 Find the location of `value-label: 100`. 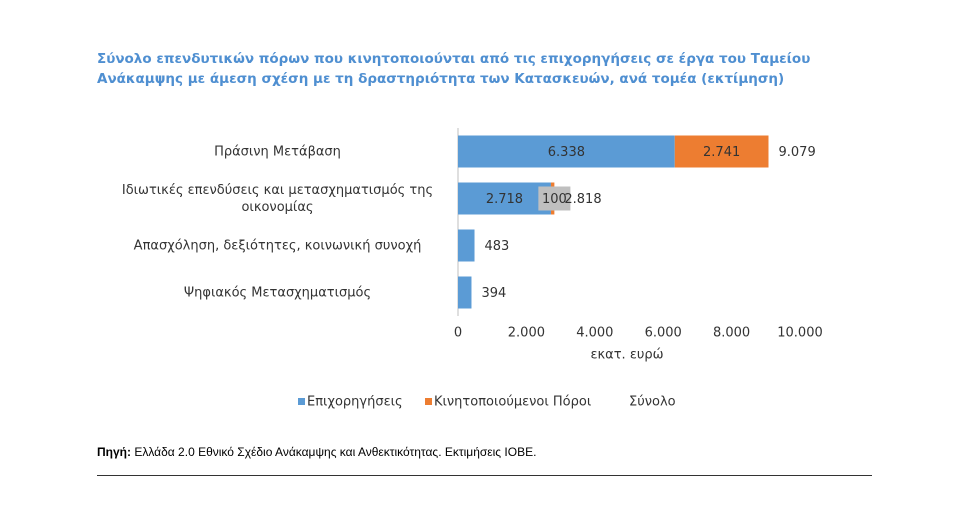

value-label: 100 is located at coordinates (554, 199).